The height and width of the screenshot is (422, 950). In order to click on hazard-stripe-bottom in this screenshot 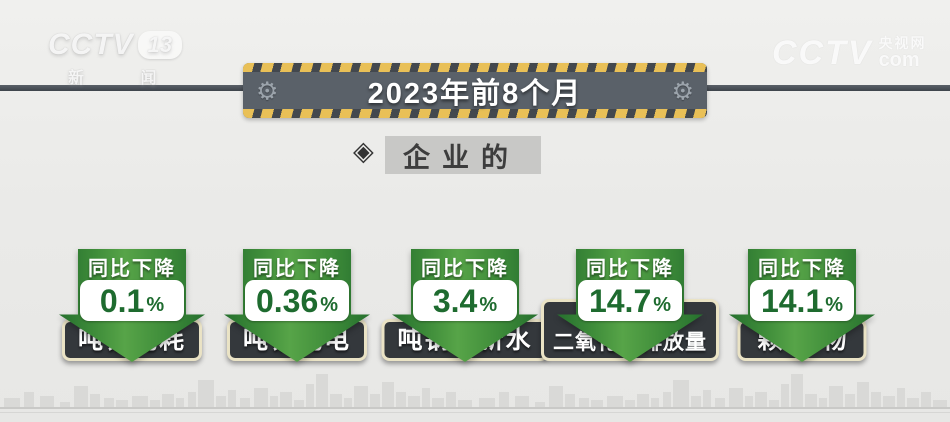, I will do `click(475, 113)`.